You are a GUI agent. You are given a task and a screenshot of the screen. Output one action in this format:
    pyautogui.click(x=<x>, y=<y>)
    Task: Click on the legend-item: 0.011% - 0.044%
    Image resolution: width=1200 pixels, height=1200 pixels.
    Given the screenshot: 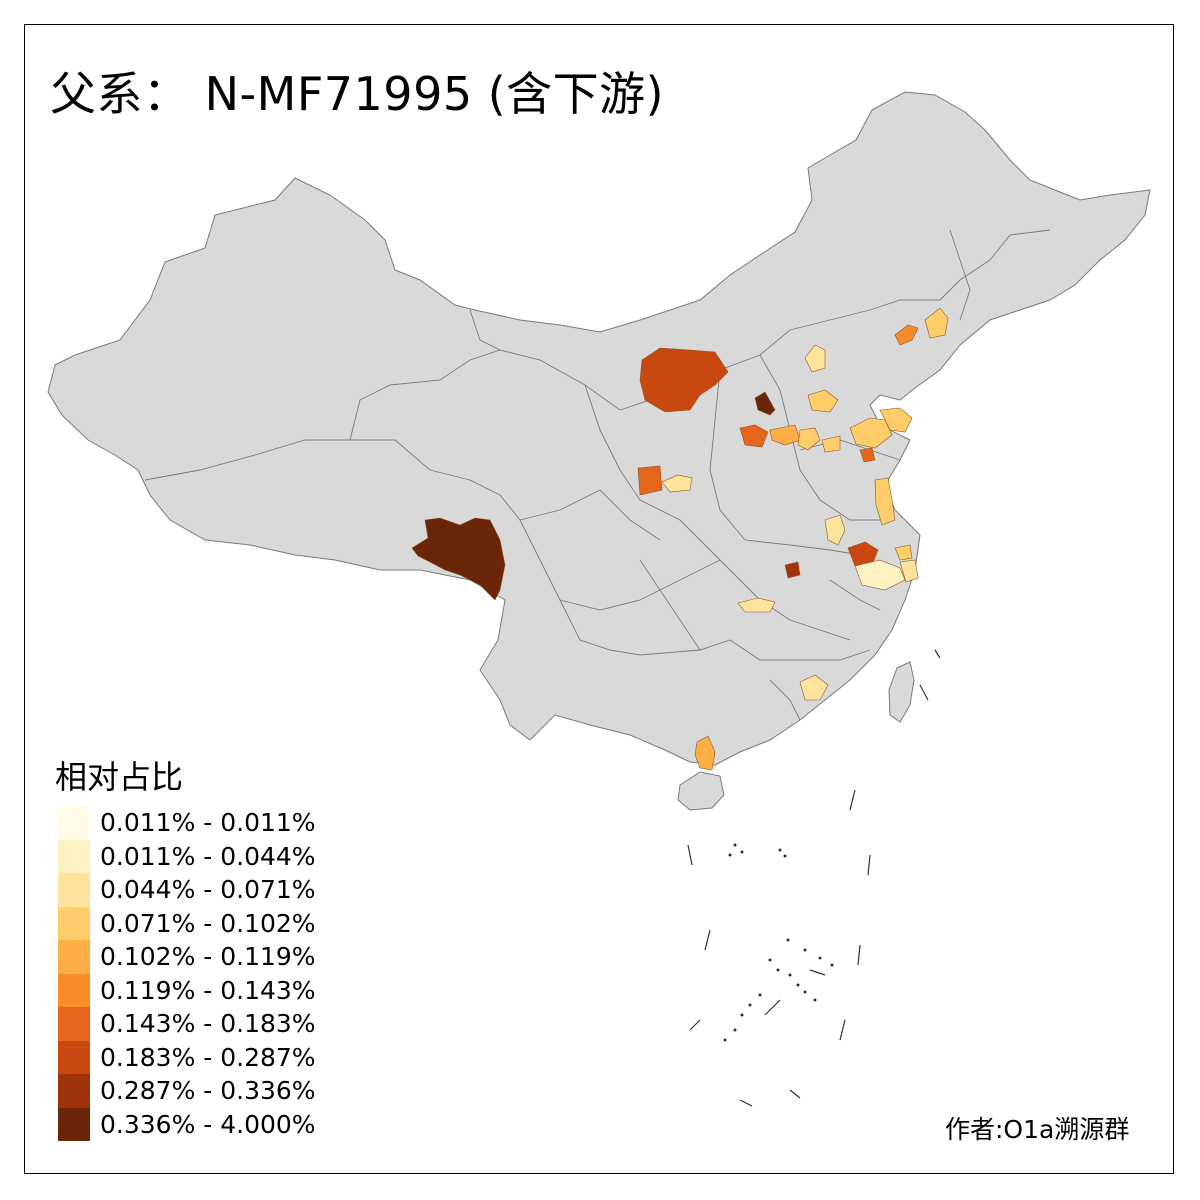 What is the action you would take?
    pyautogui.click(x=208, y=856)
    